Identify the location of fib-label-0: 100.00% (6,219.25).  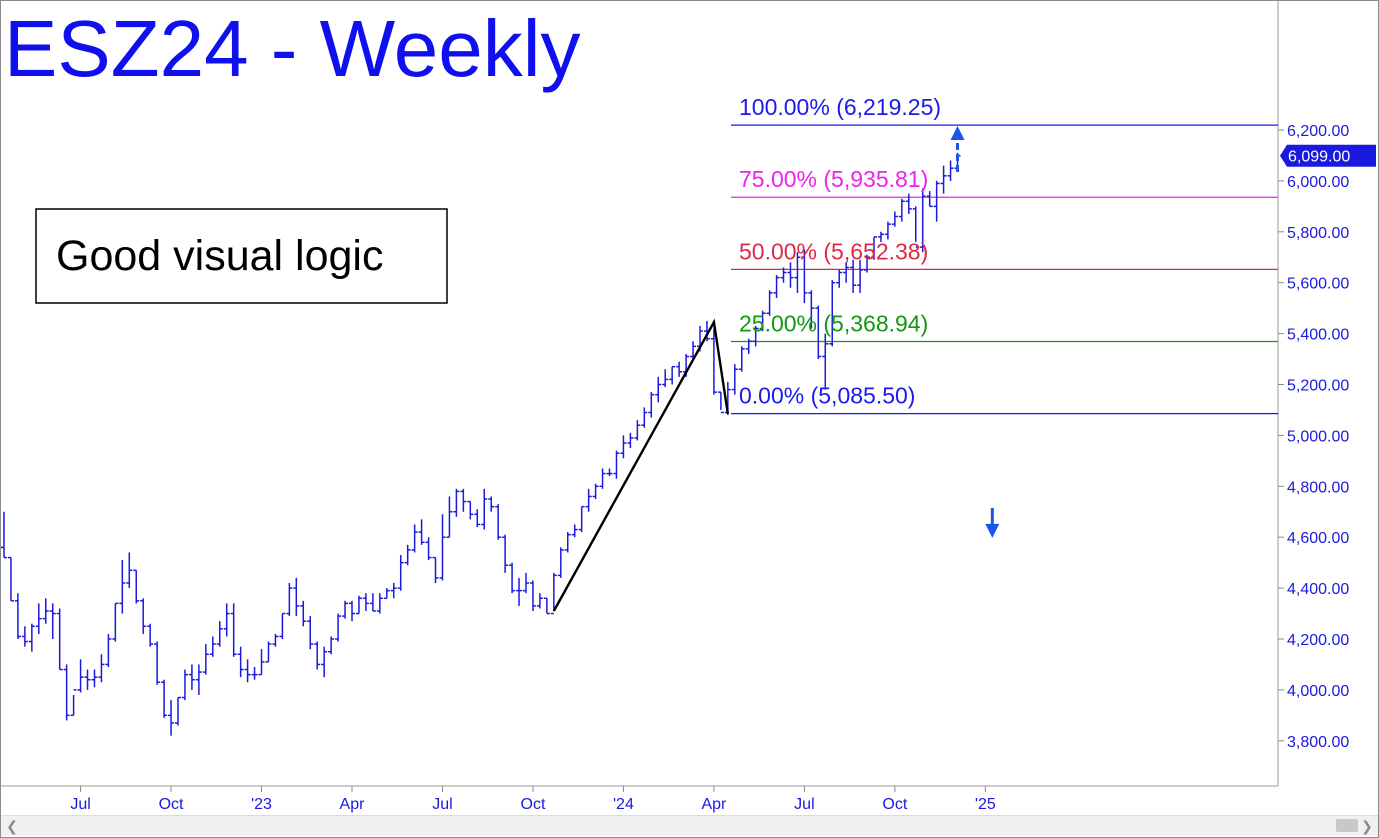
(840, 107).